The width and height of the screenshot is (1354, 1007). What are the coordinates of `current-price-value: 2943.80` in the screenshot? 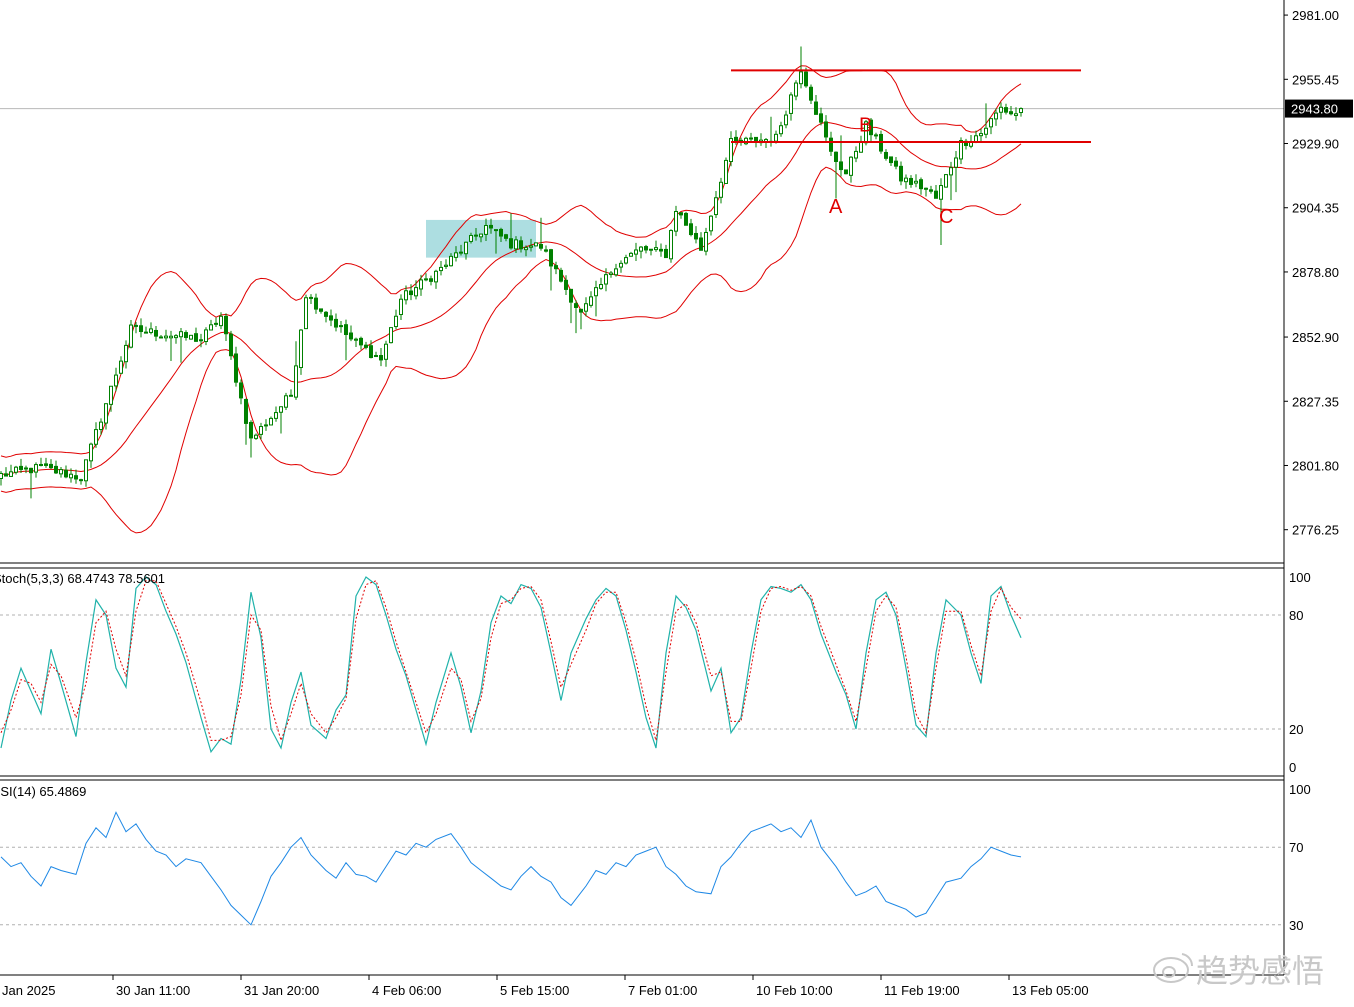 It's located at (1314, 109).